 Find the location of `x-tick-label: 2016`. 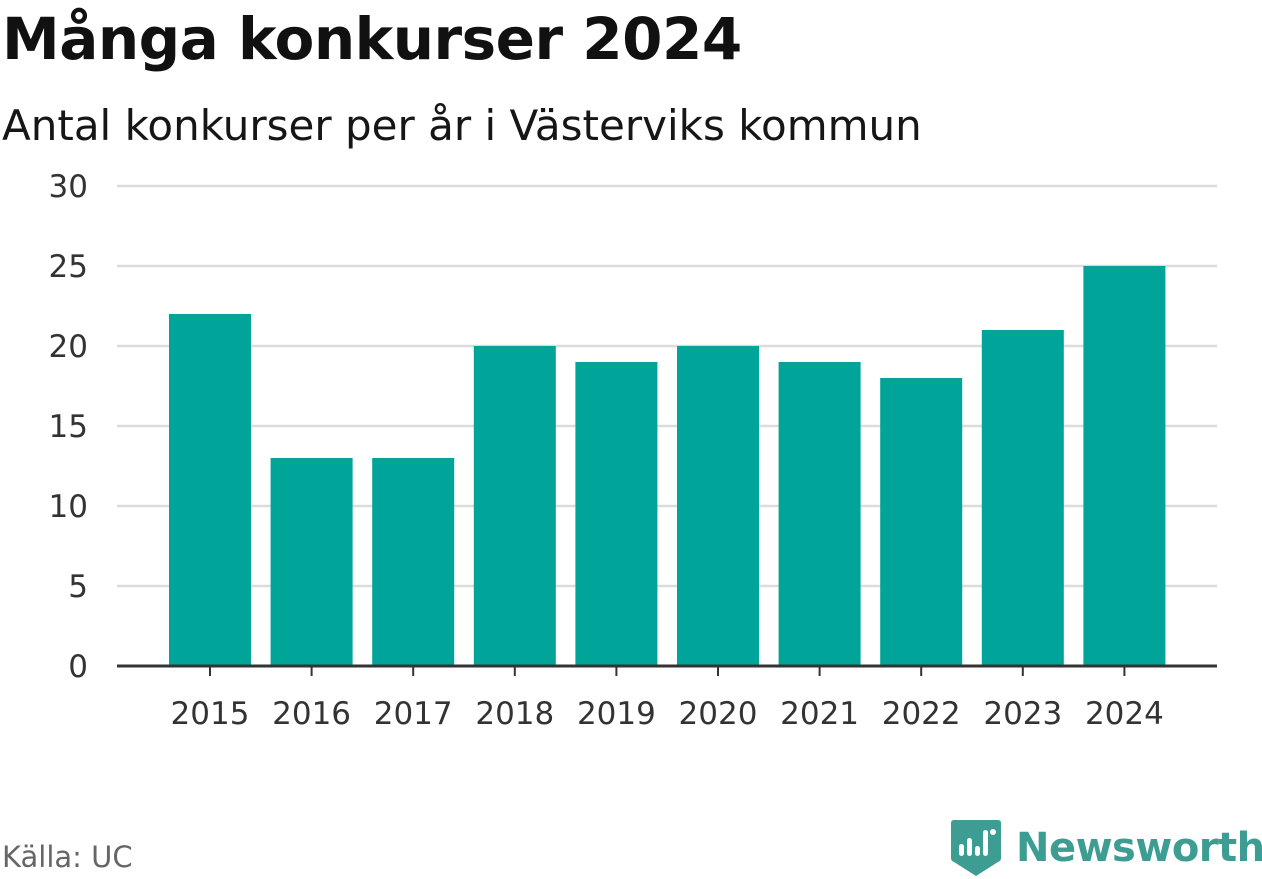

x-tick-label: 2016 is located at coordinates (311, 714).